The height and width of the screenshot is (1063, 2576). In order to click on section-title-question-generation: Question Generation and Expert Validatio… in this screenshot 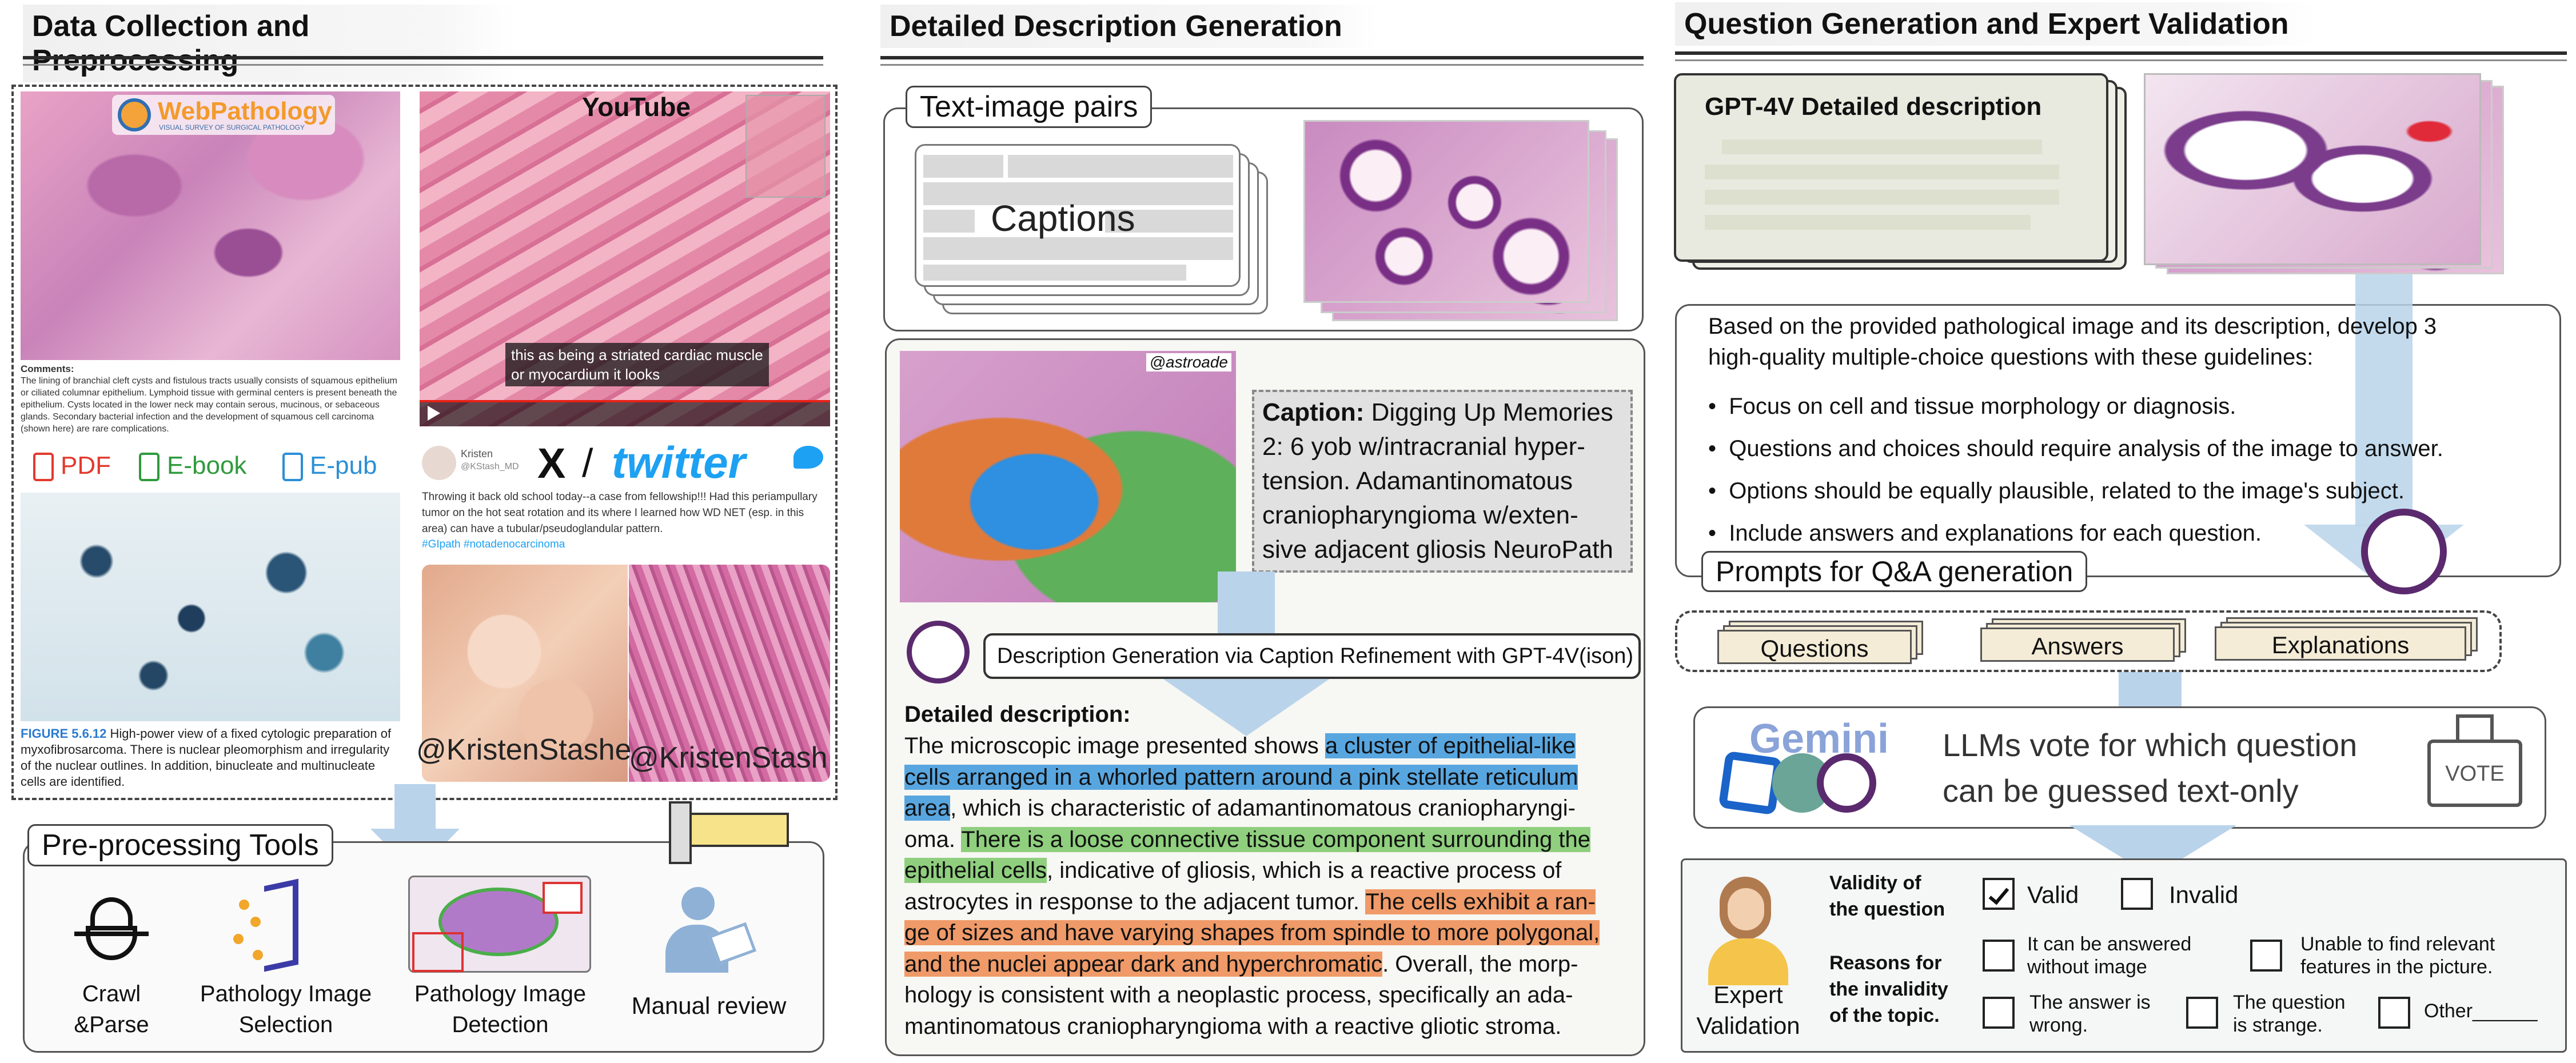, I will do `click(1995, 24)`.